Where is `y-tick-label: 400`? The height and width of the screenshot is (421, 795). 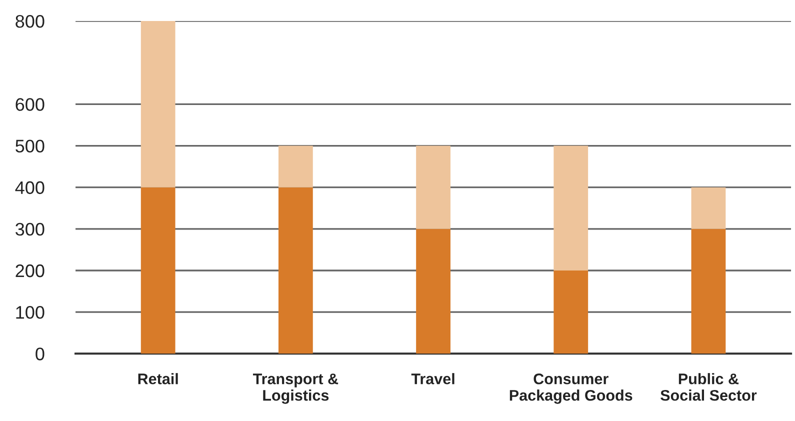 y-tick-label: 400 is located at coordinates (29, 187).